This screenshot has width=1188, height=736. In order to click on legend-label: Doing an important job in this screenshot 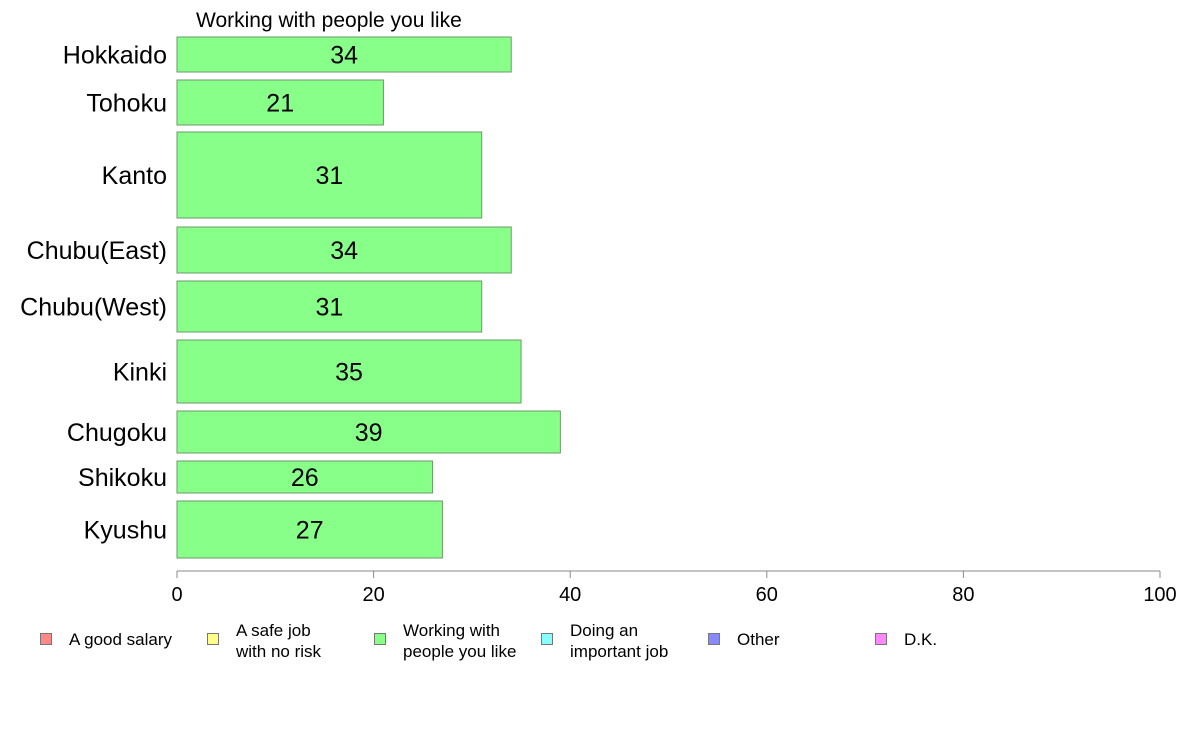, I will do `click(619, 641)`.